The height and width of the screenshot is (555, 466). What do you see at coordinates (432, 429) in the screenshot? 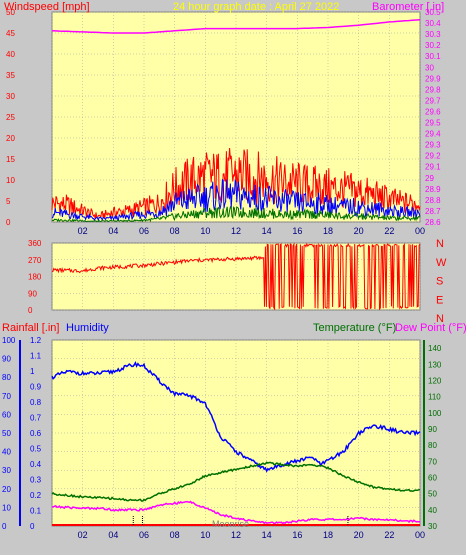
I see `temperature-tick-label: 90` at bounding box center [432, 429].